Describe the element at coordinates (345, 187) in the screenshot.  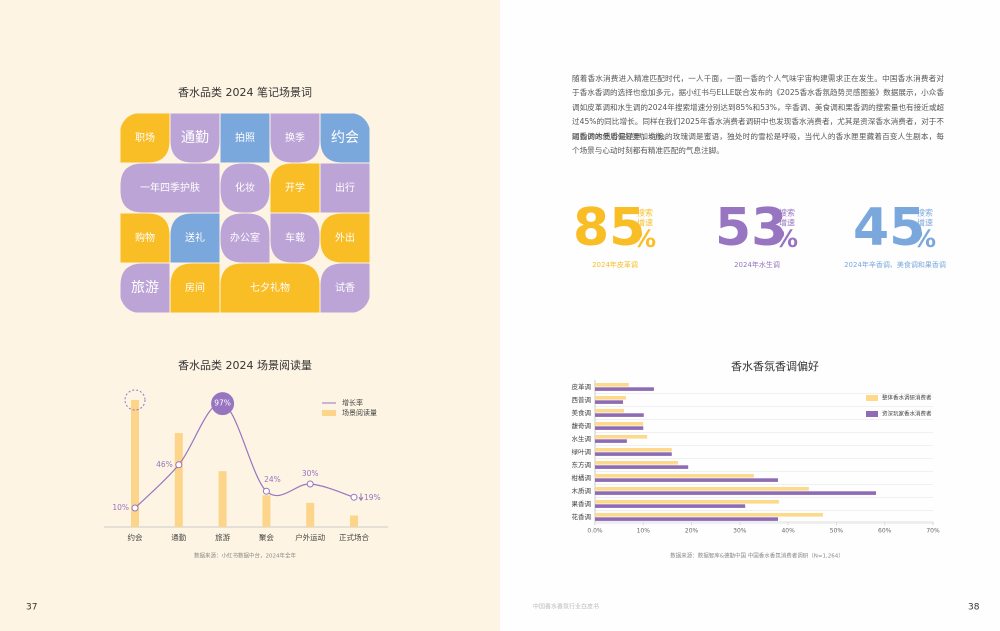
I see `tile-label: 出行` at that location.